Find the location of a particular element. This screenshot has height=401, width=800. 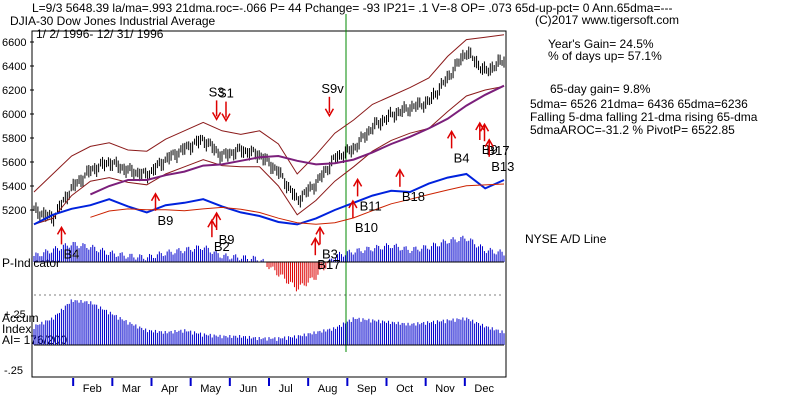

month-label: Sep is located at coordinates (367, 389).